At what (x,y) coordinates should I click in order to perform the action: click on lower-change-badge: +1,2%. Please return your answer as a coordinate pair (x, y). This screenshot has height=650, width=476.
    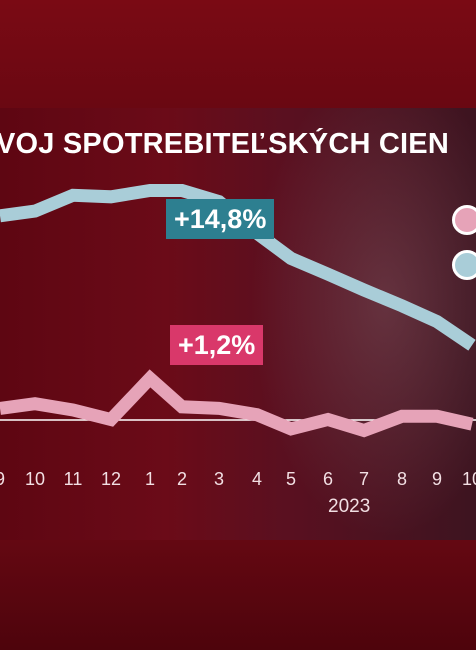
    Looking at the image, I should click on (217, 345).